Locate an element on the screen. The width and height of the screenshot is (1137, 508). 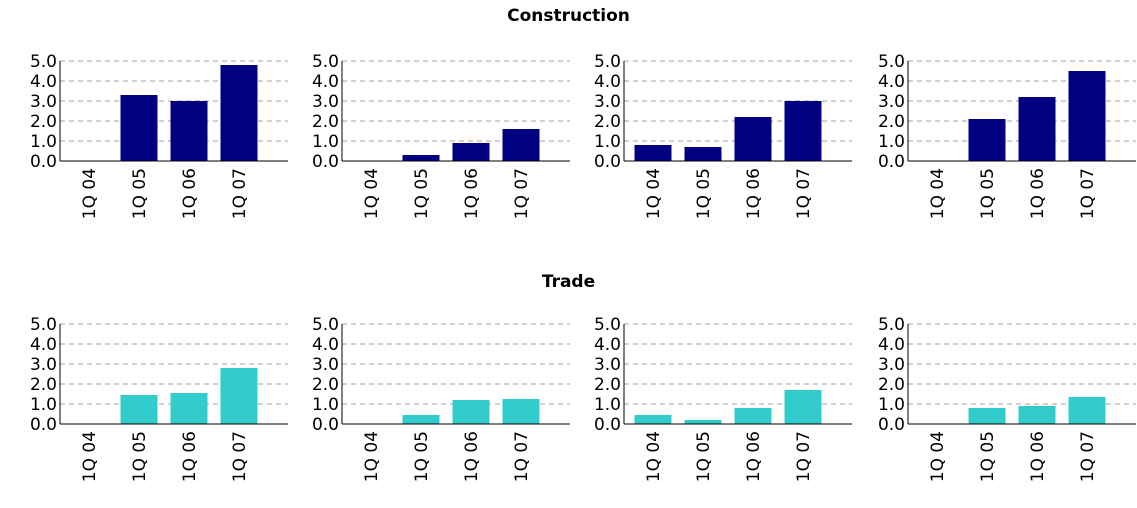
trade-title: Trade is located at coordinates (568, 282).